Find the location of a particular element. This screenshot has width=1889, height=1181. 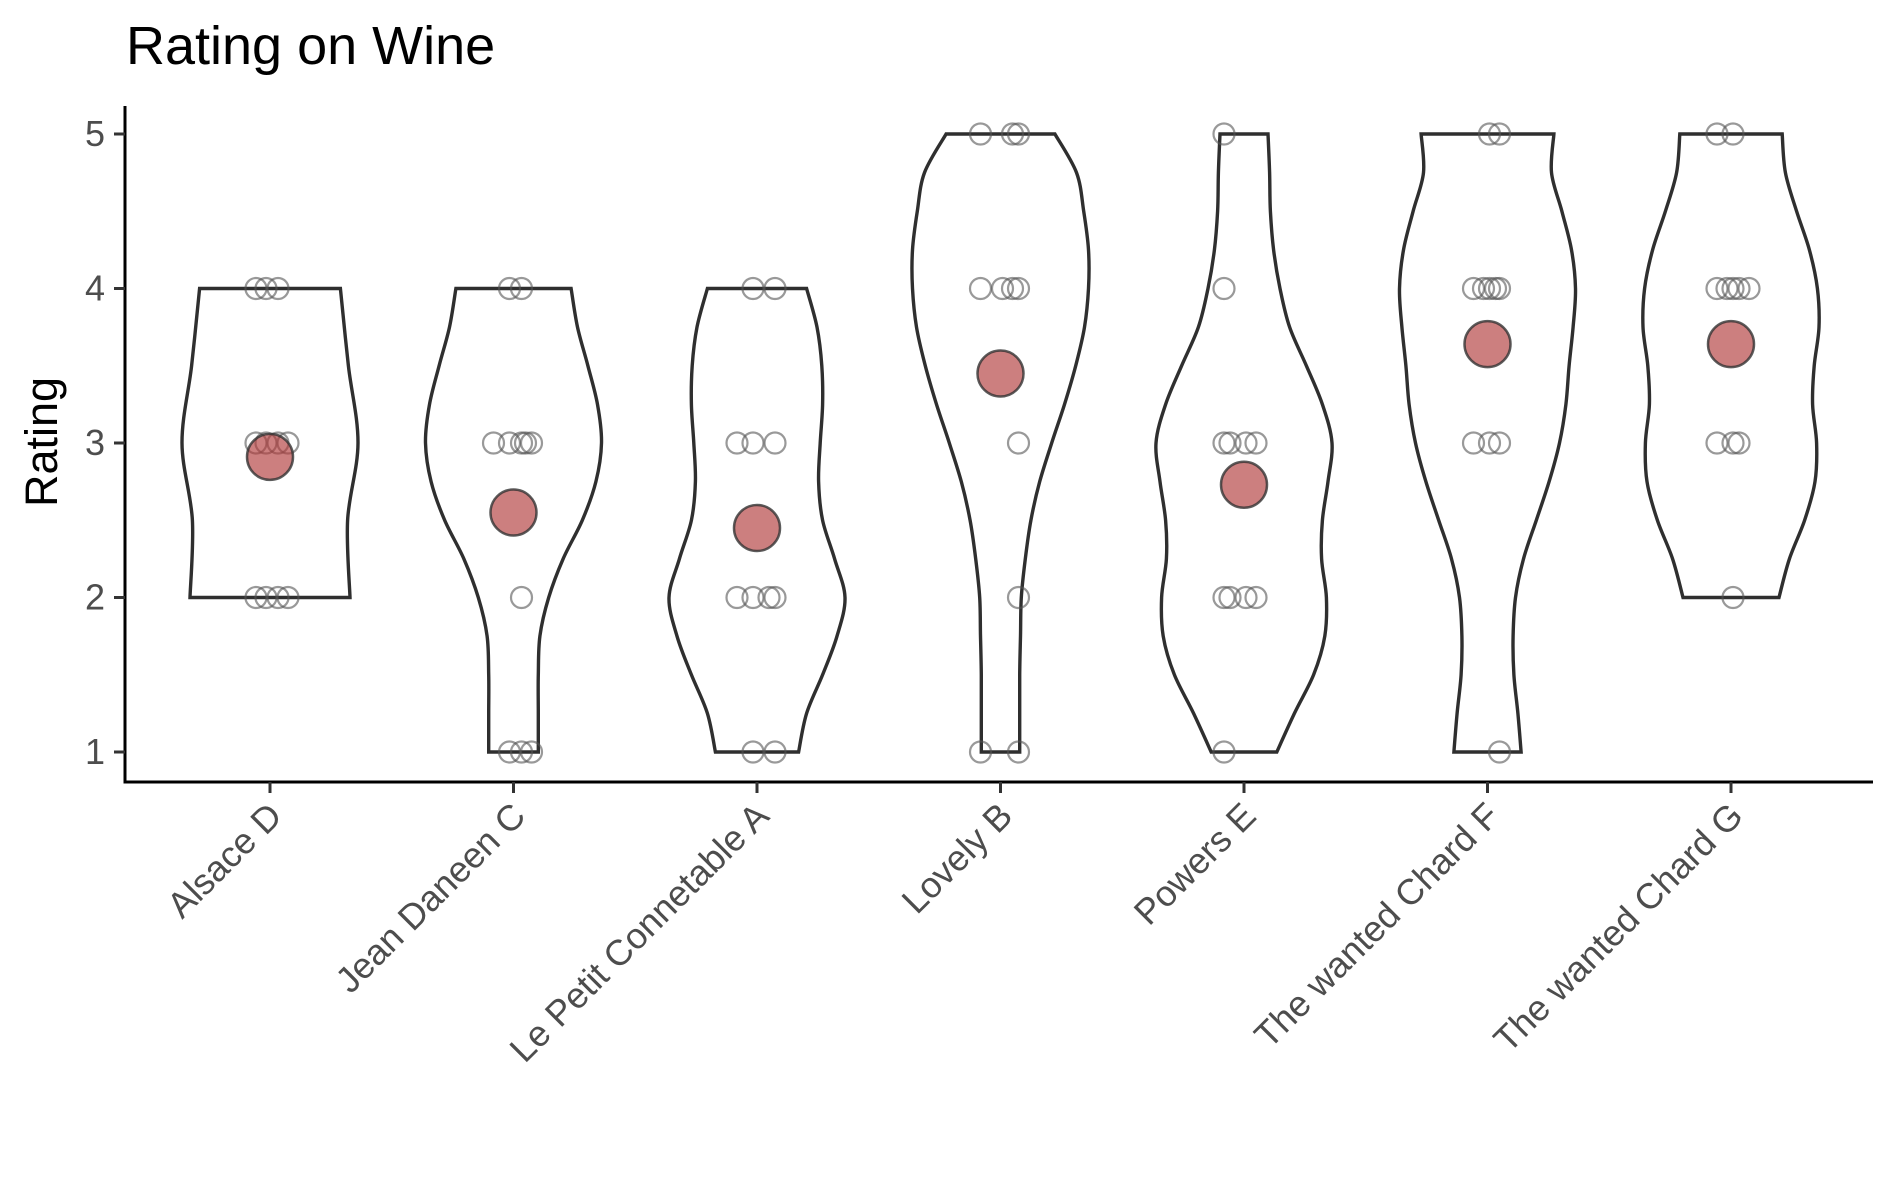

x-tick-label: Le Petit Connetable A is located at coordinates (638, 932).